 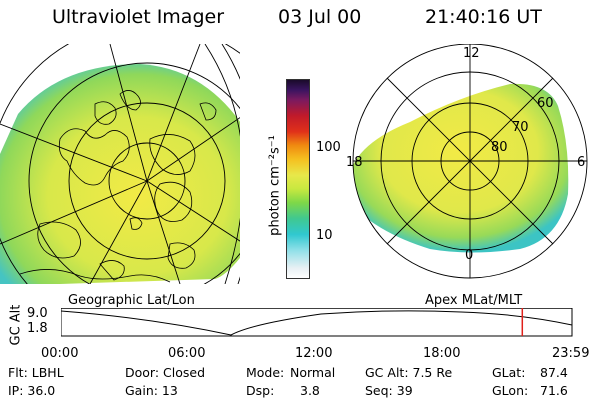 What do you see at coordinates (389, 390) in the screenshot?
I see `info-seq: Seq: 39` at bounding box center [389, 390].